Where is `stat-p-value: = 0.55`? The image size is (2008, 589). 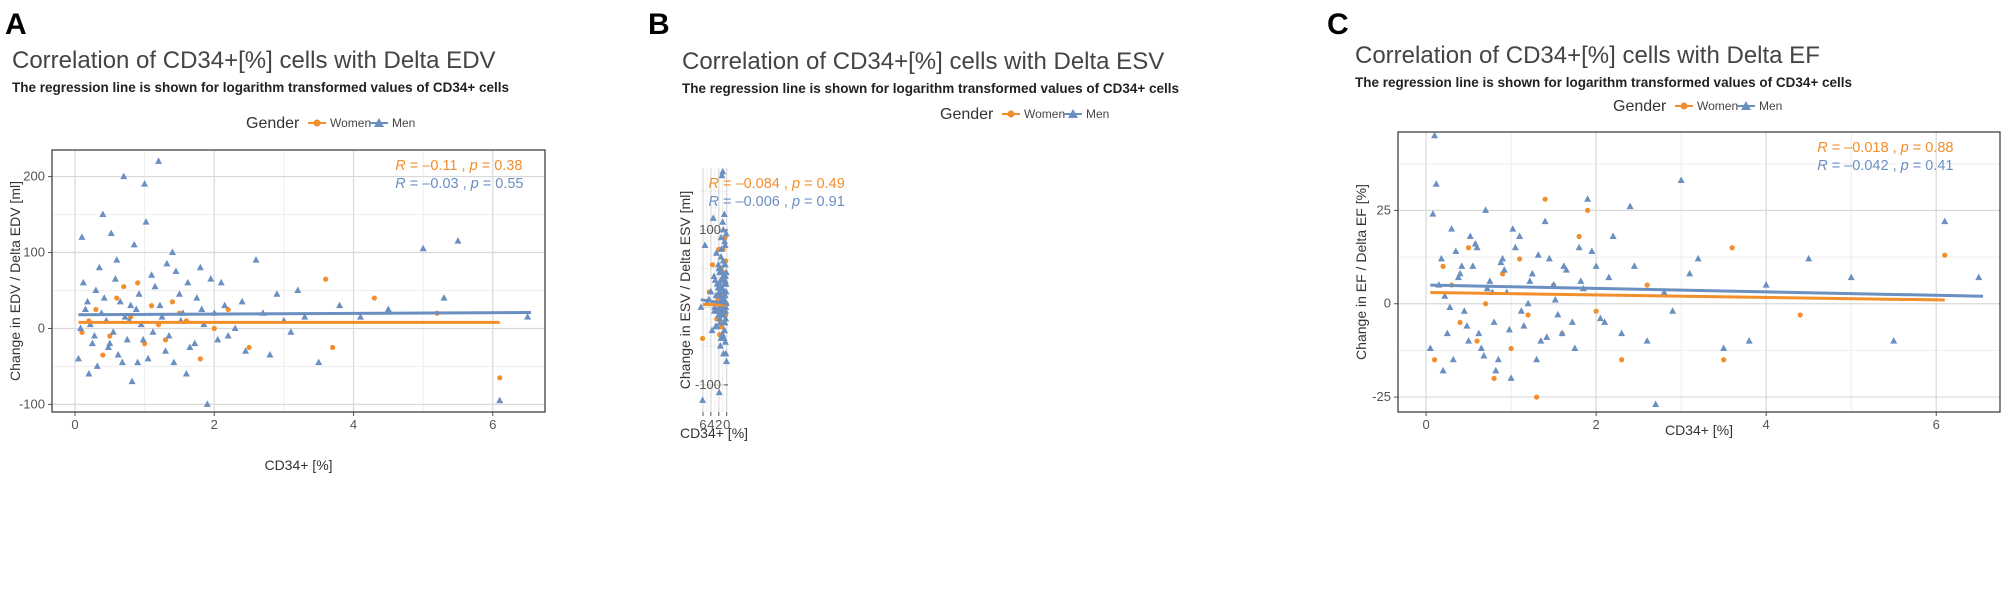 stat-p-value: = 0.55 is located at coordinates (501, 184).